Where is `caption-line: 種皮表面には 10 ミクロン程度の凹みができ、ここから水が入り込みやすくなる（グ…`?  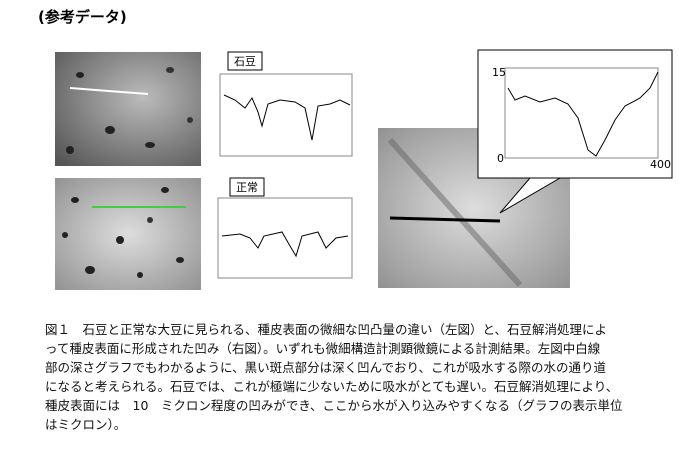 caption-line: 種皮表面には 10 ミクロン程度の凹みができ、ここから水が入り込みやすくなる（グ… is located at coordinates (334, 405).